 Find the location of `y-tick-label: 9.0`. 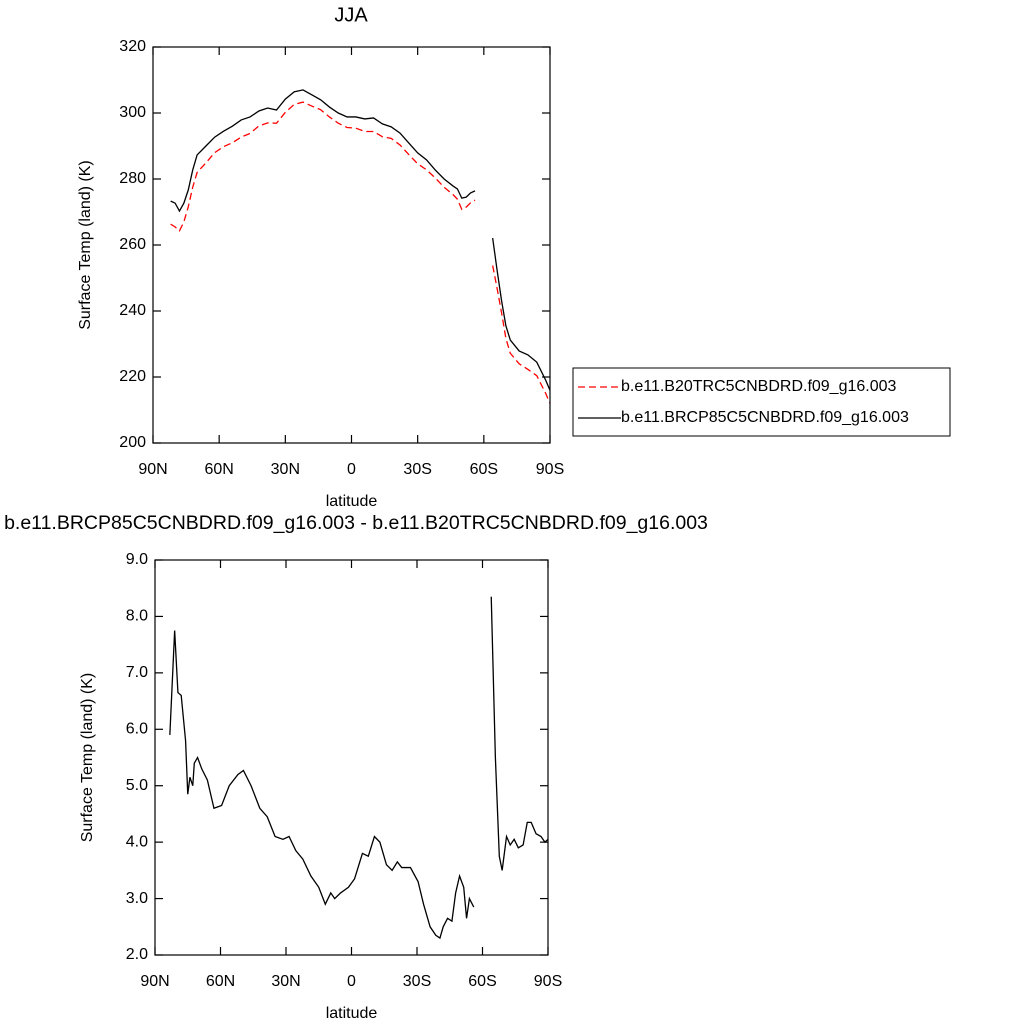

y-tick-label: 9.0 is located at coordinates (137, 559).